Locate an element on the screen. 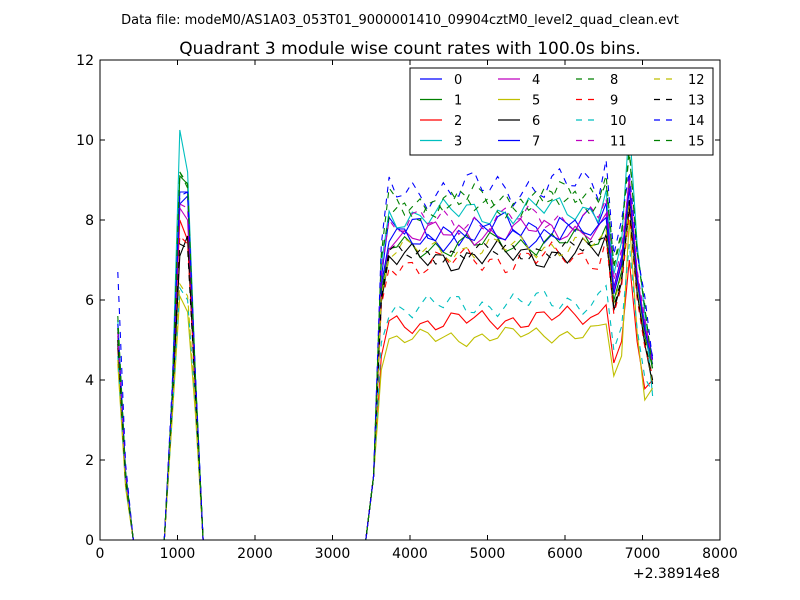 The image size is (800, 600). legend-label-5: 5 is located at coordinates (536, 101).